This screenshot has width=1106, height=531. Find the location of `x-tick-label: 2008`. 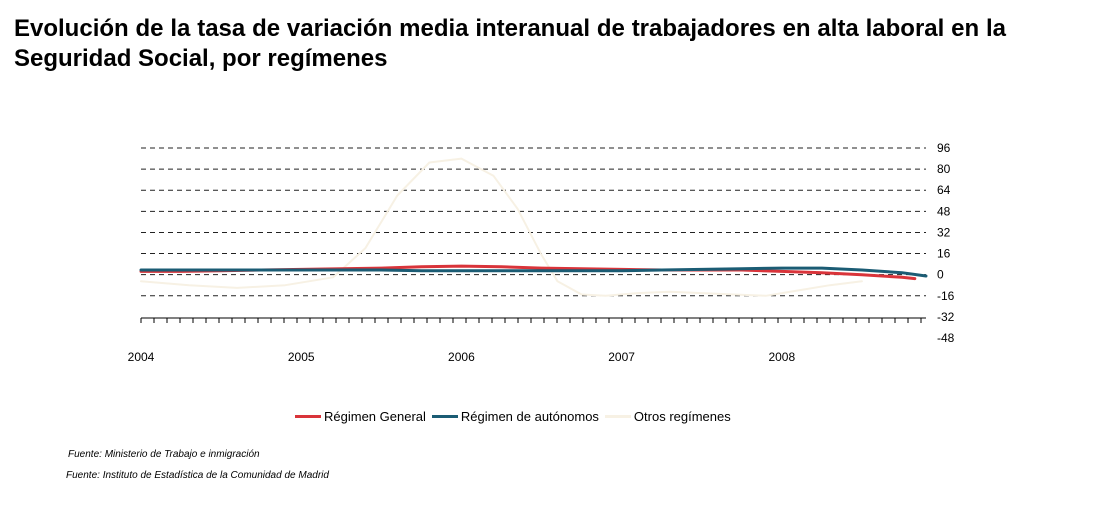

x-tick-label: 2008 is located at coordinates (781, 357).